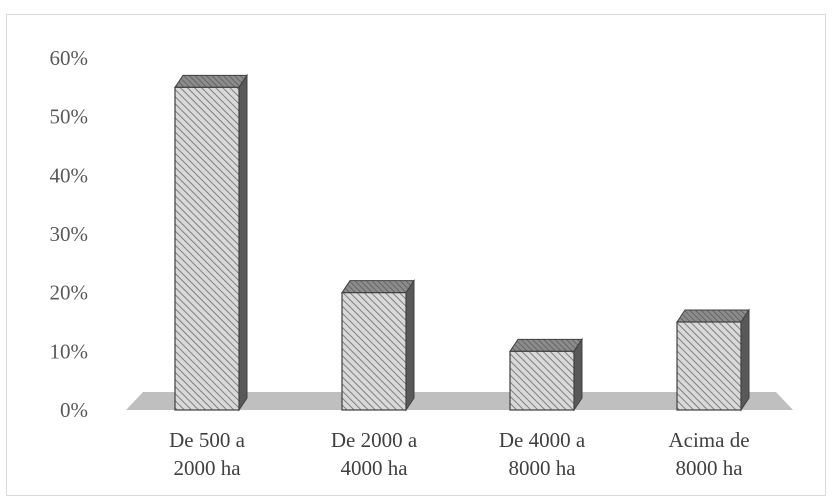 This screenshot has width=836, height=504. I want to click on y-tick-label: 30%, so click(69, 234).